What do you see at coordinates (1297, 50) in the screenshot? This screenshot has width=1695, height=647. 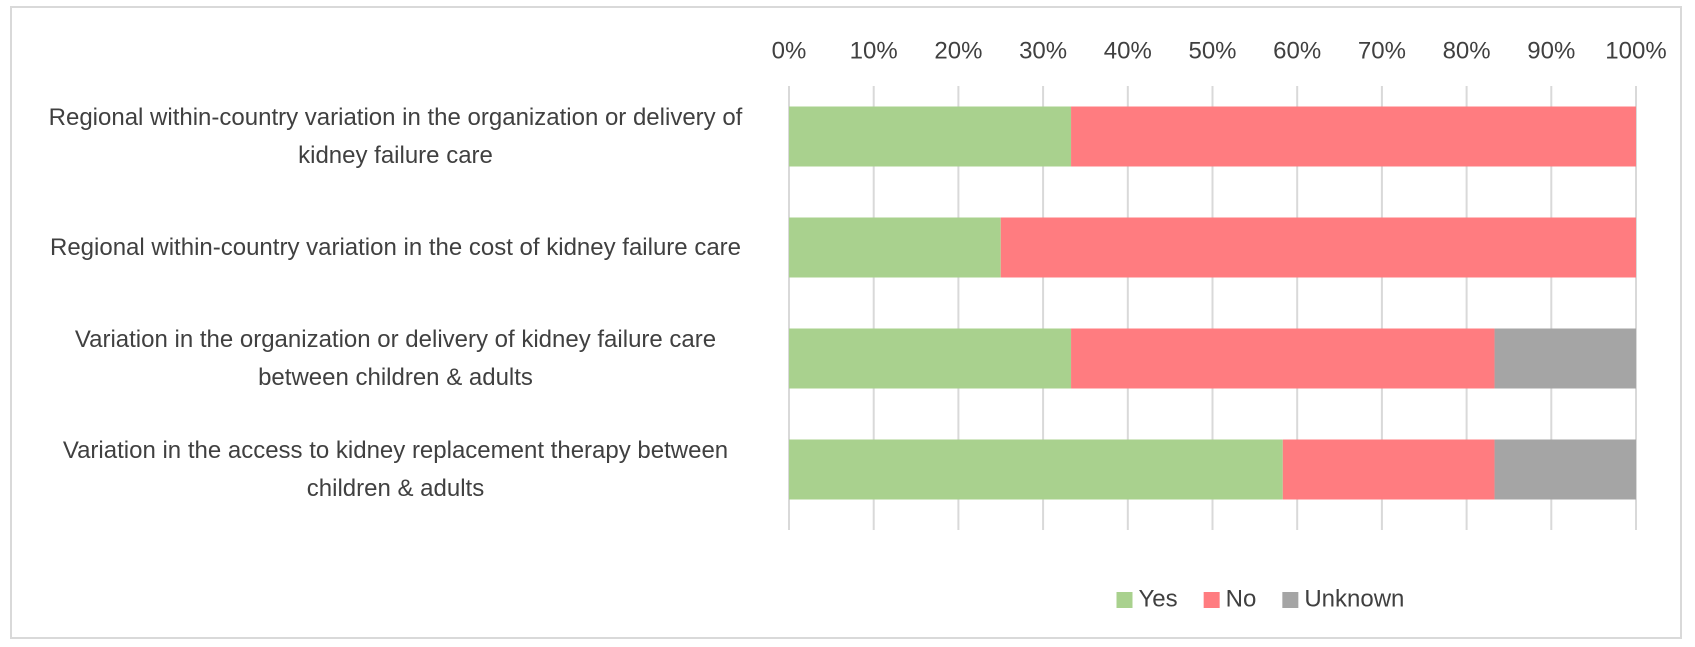 I see `x-tick-label: 60%` at bounding box center [1297, 50].